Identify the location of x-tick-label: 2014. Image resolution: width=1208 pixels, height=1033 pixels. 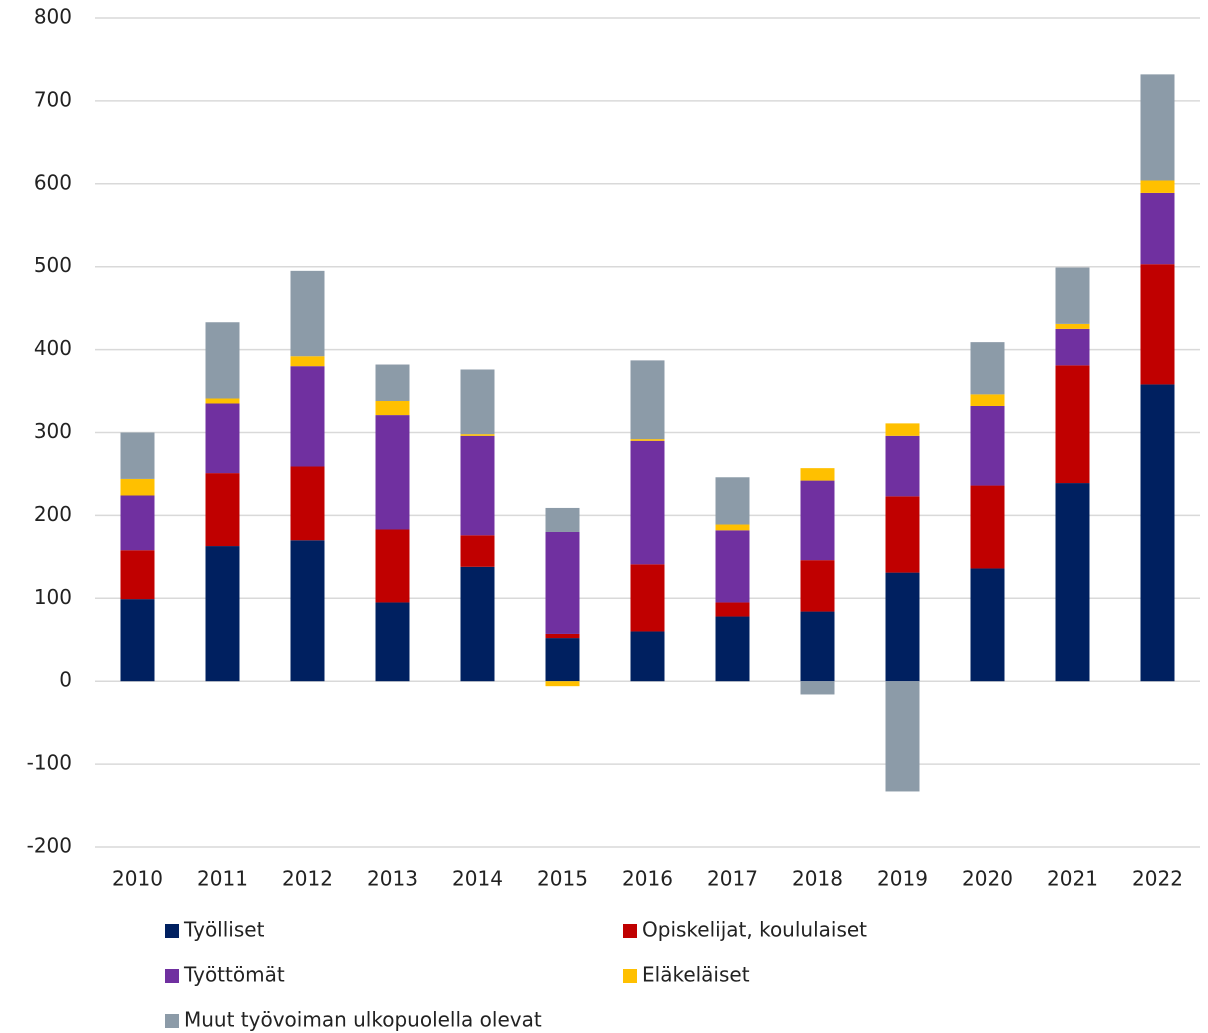
(477, 879).